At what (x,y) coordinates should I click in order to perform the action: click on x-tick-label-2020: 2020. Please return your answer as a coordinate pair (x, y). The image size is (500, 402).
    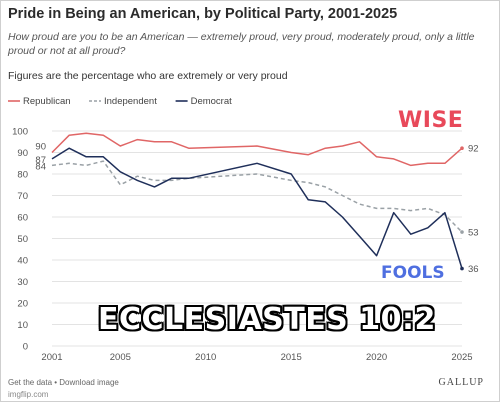
    Looking at the image, I should click on (376, 357).